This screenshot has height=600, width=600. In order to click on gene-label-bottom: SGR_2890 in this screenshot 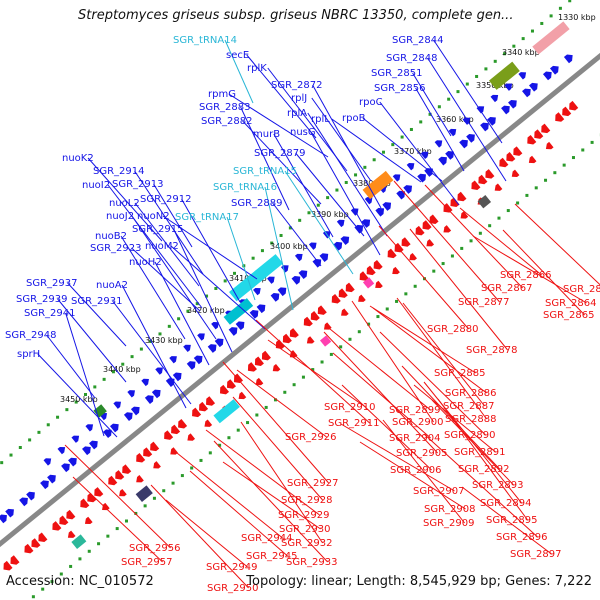, I will do `click(470, 435)`.